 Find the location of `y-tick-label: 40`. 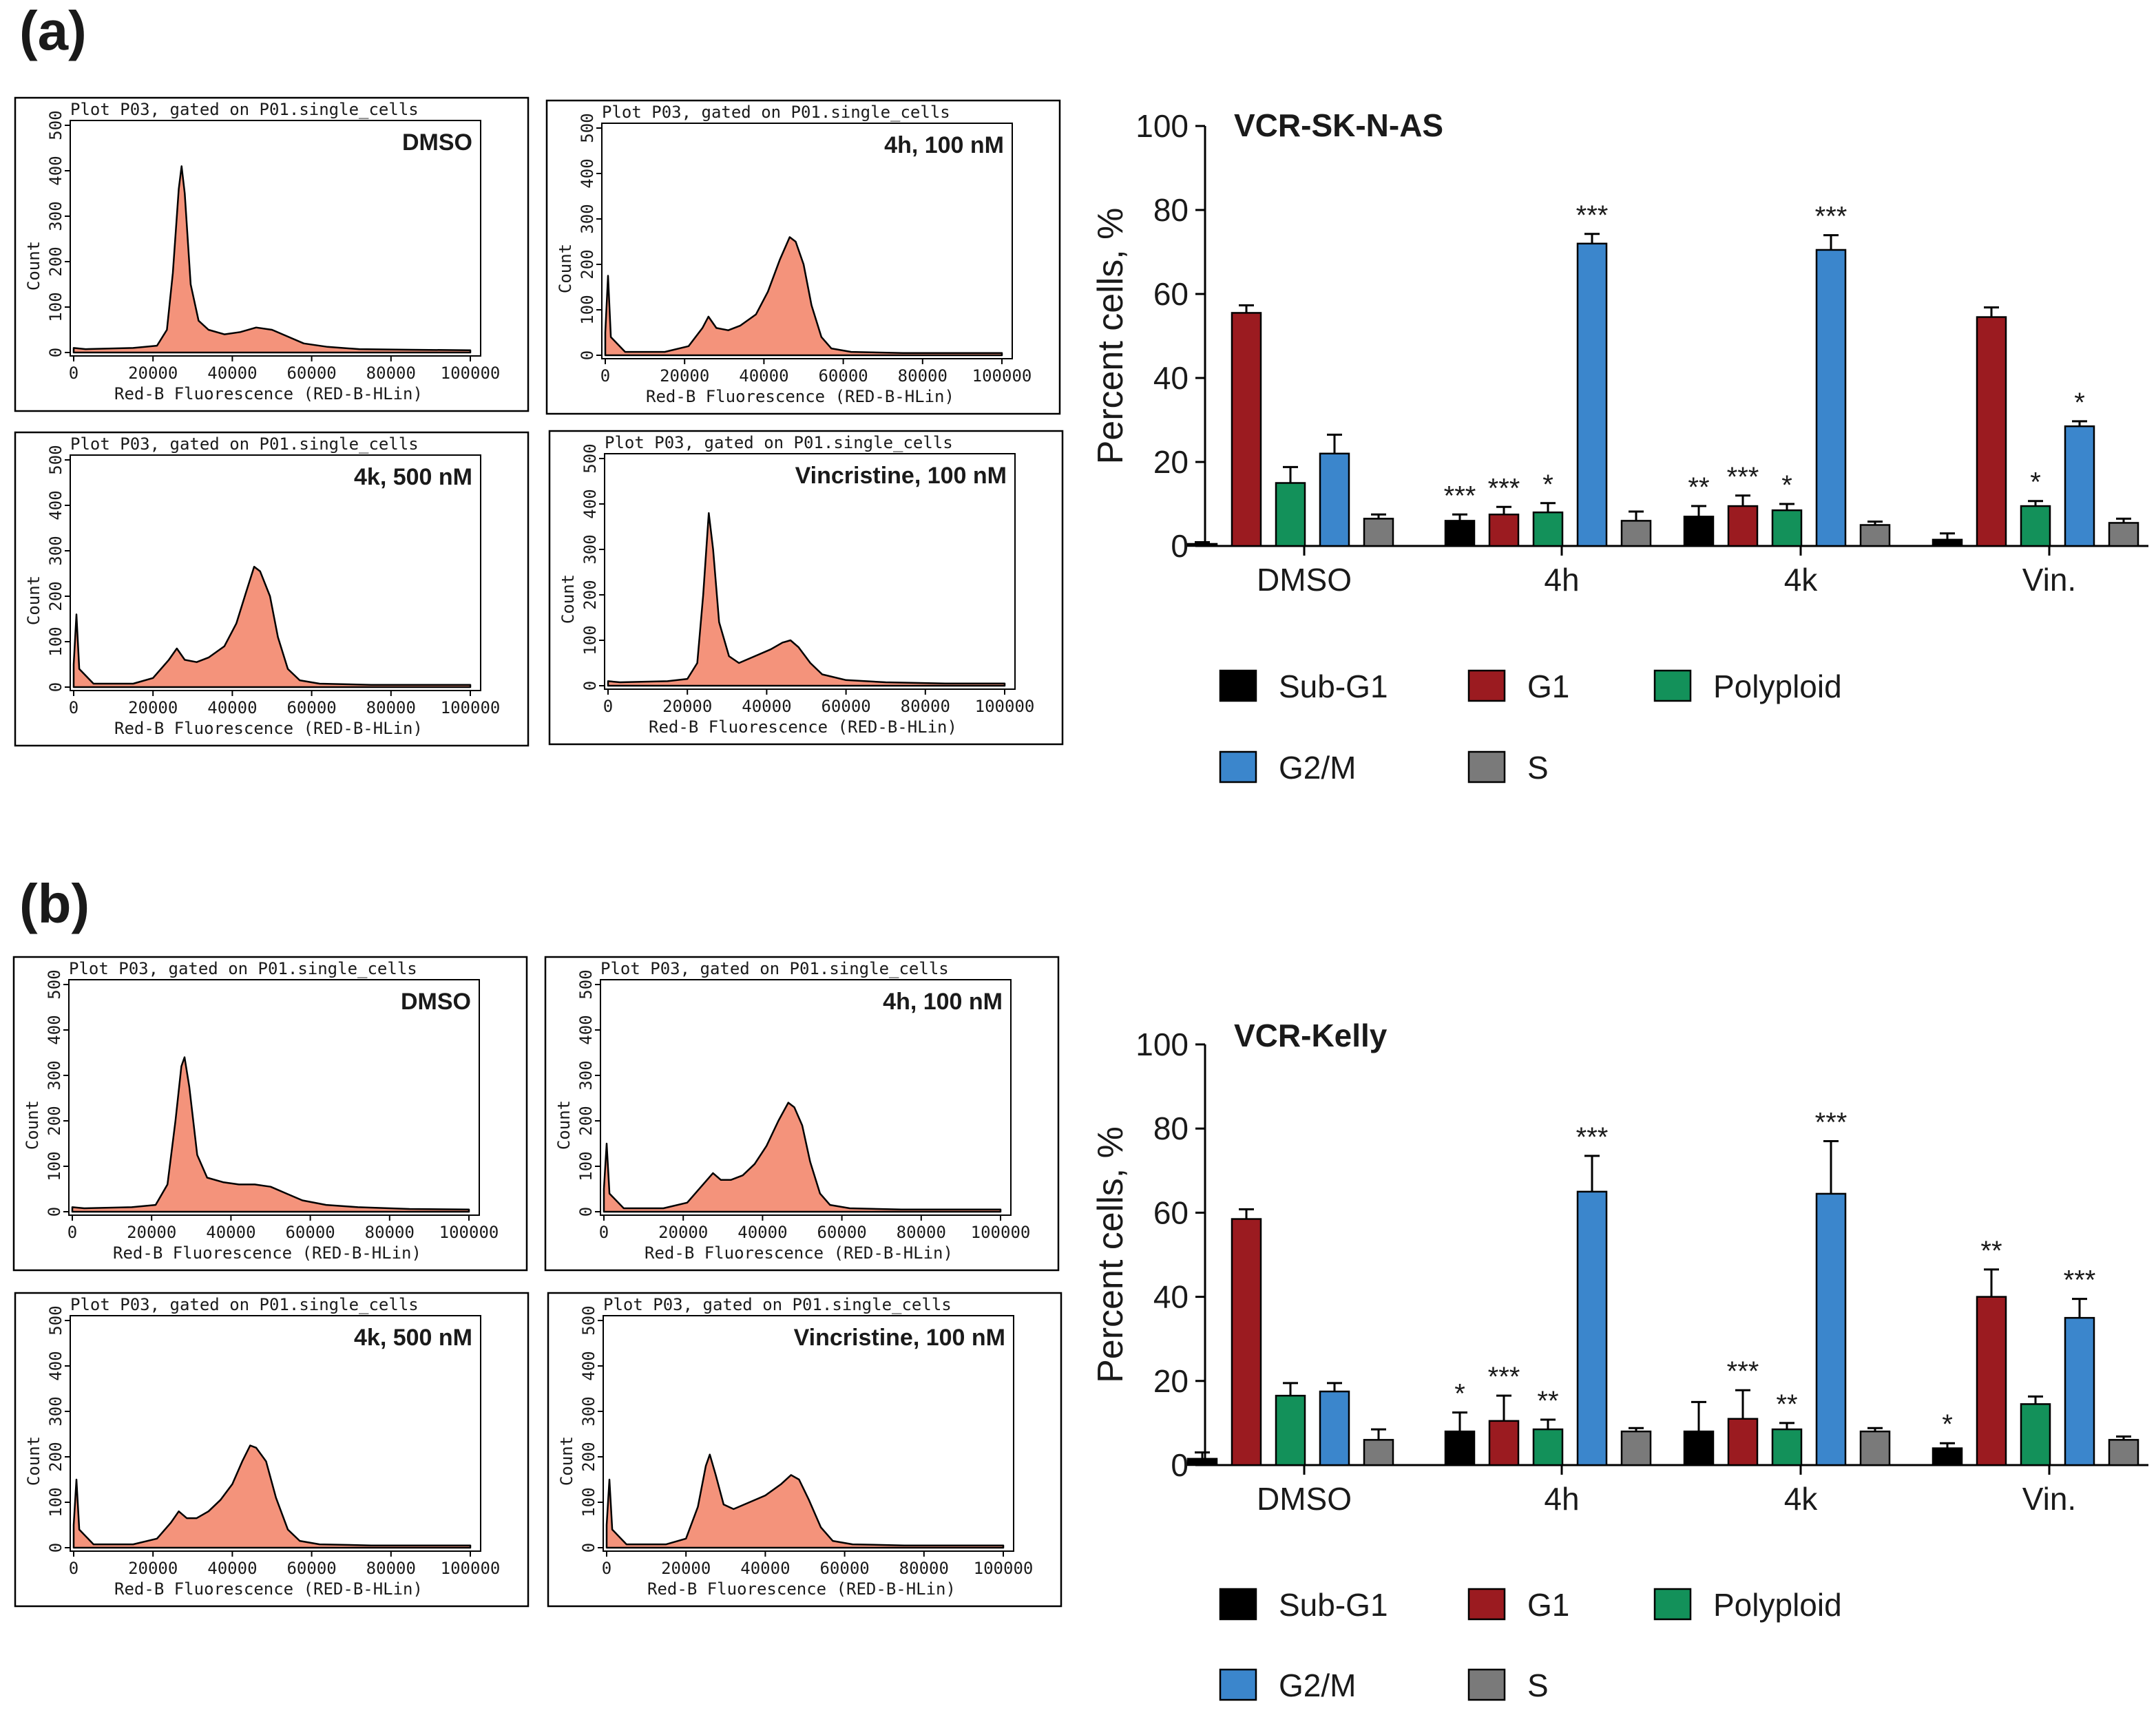

y-tick-label: 40 is located at coordinates (1171, 378).